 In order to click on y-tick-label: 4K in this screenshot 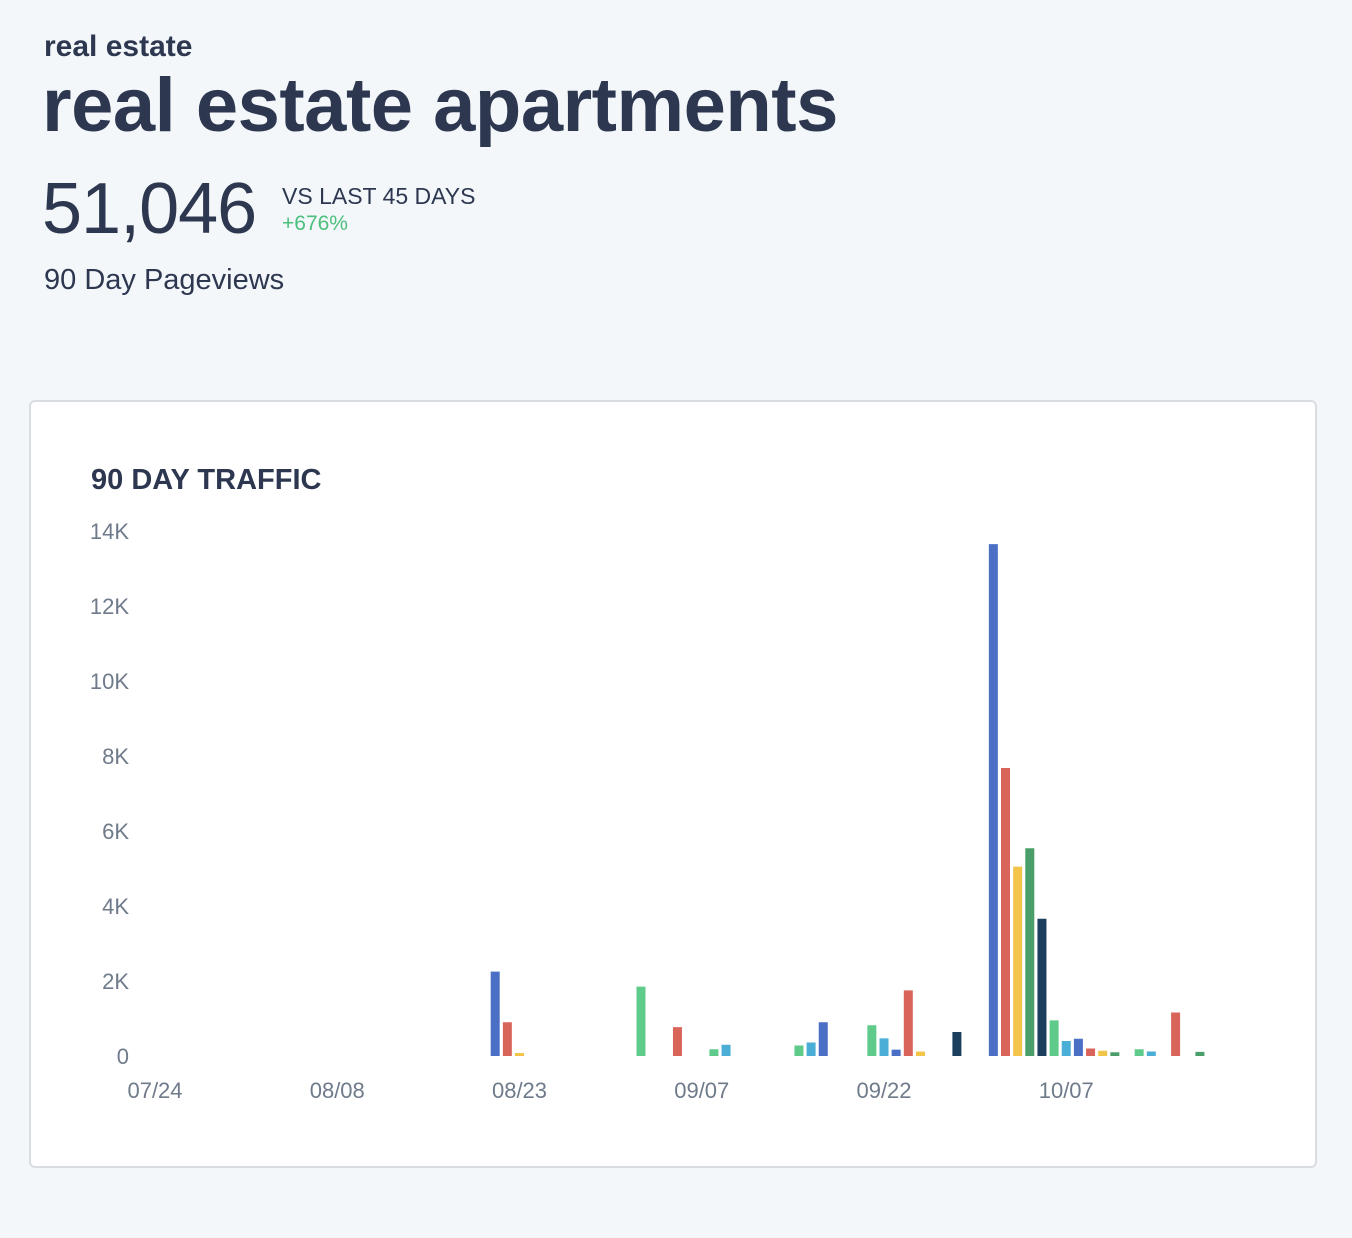, I will do `click(115, 906)`.